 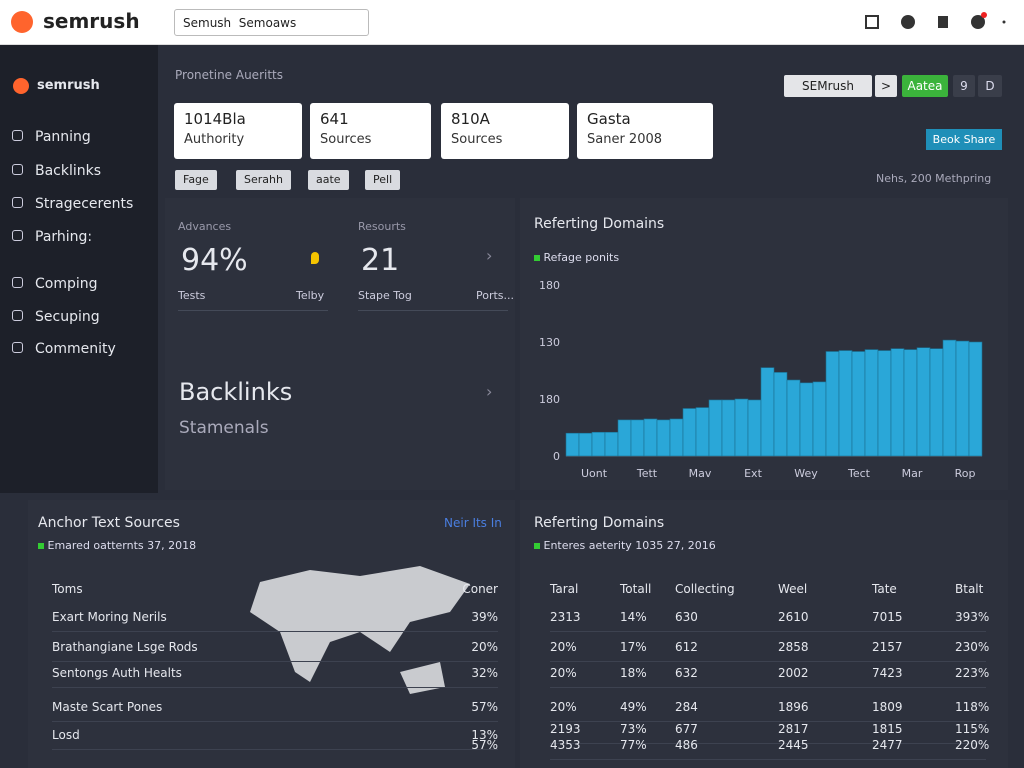 I want to click on top-button: SEMrush, so click(x=828, y=86).